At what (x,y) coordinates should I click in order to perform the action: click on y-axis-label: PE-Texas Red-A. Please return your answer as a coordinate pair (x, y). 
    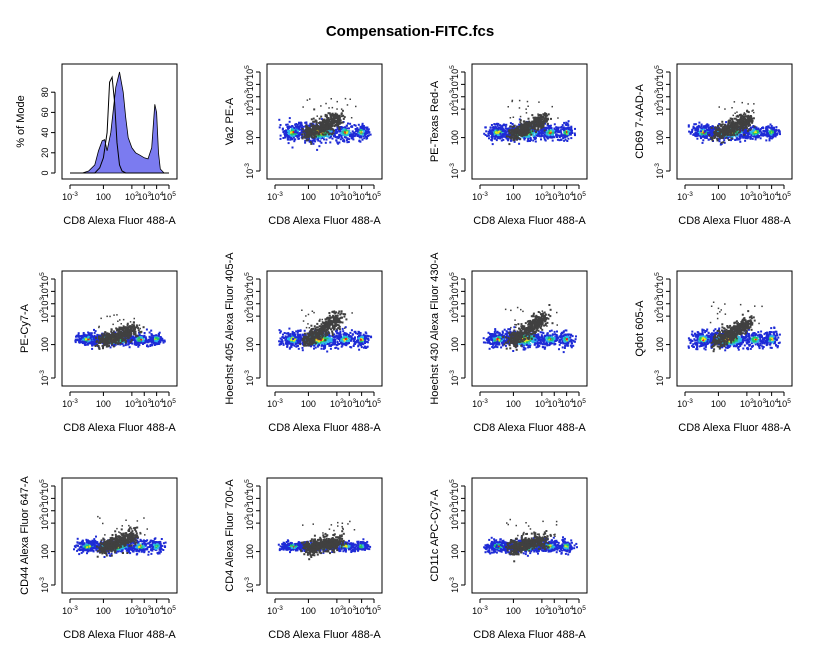
    Looking at the image, I should click on (435, 121).